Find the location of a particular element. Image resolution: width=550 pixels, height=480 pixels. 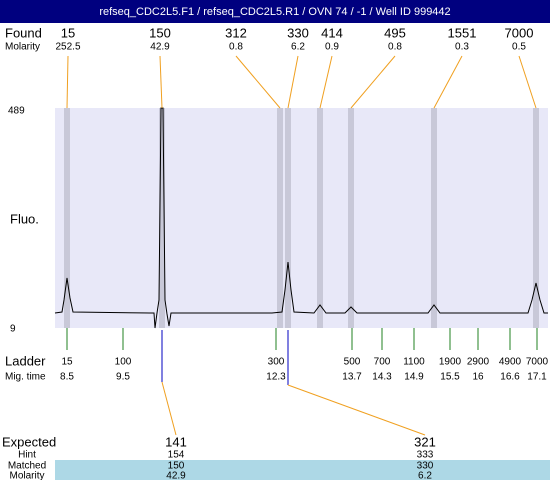

ladder-time: 13.7 is located at coordinates (352, 377).